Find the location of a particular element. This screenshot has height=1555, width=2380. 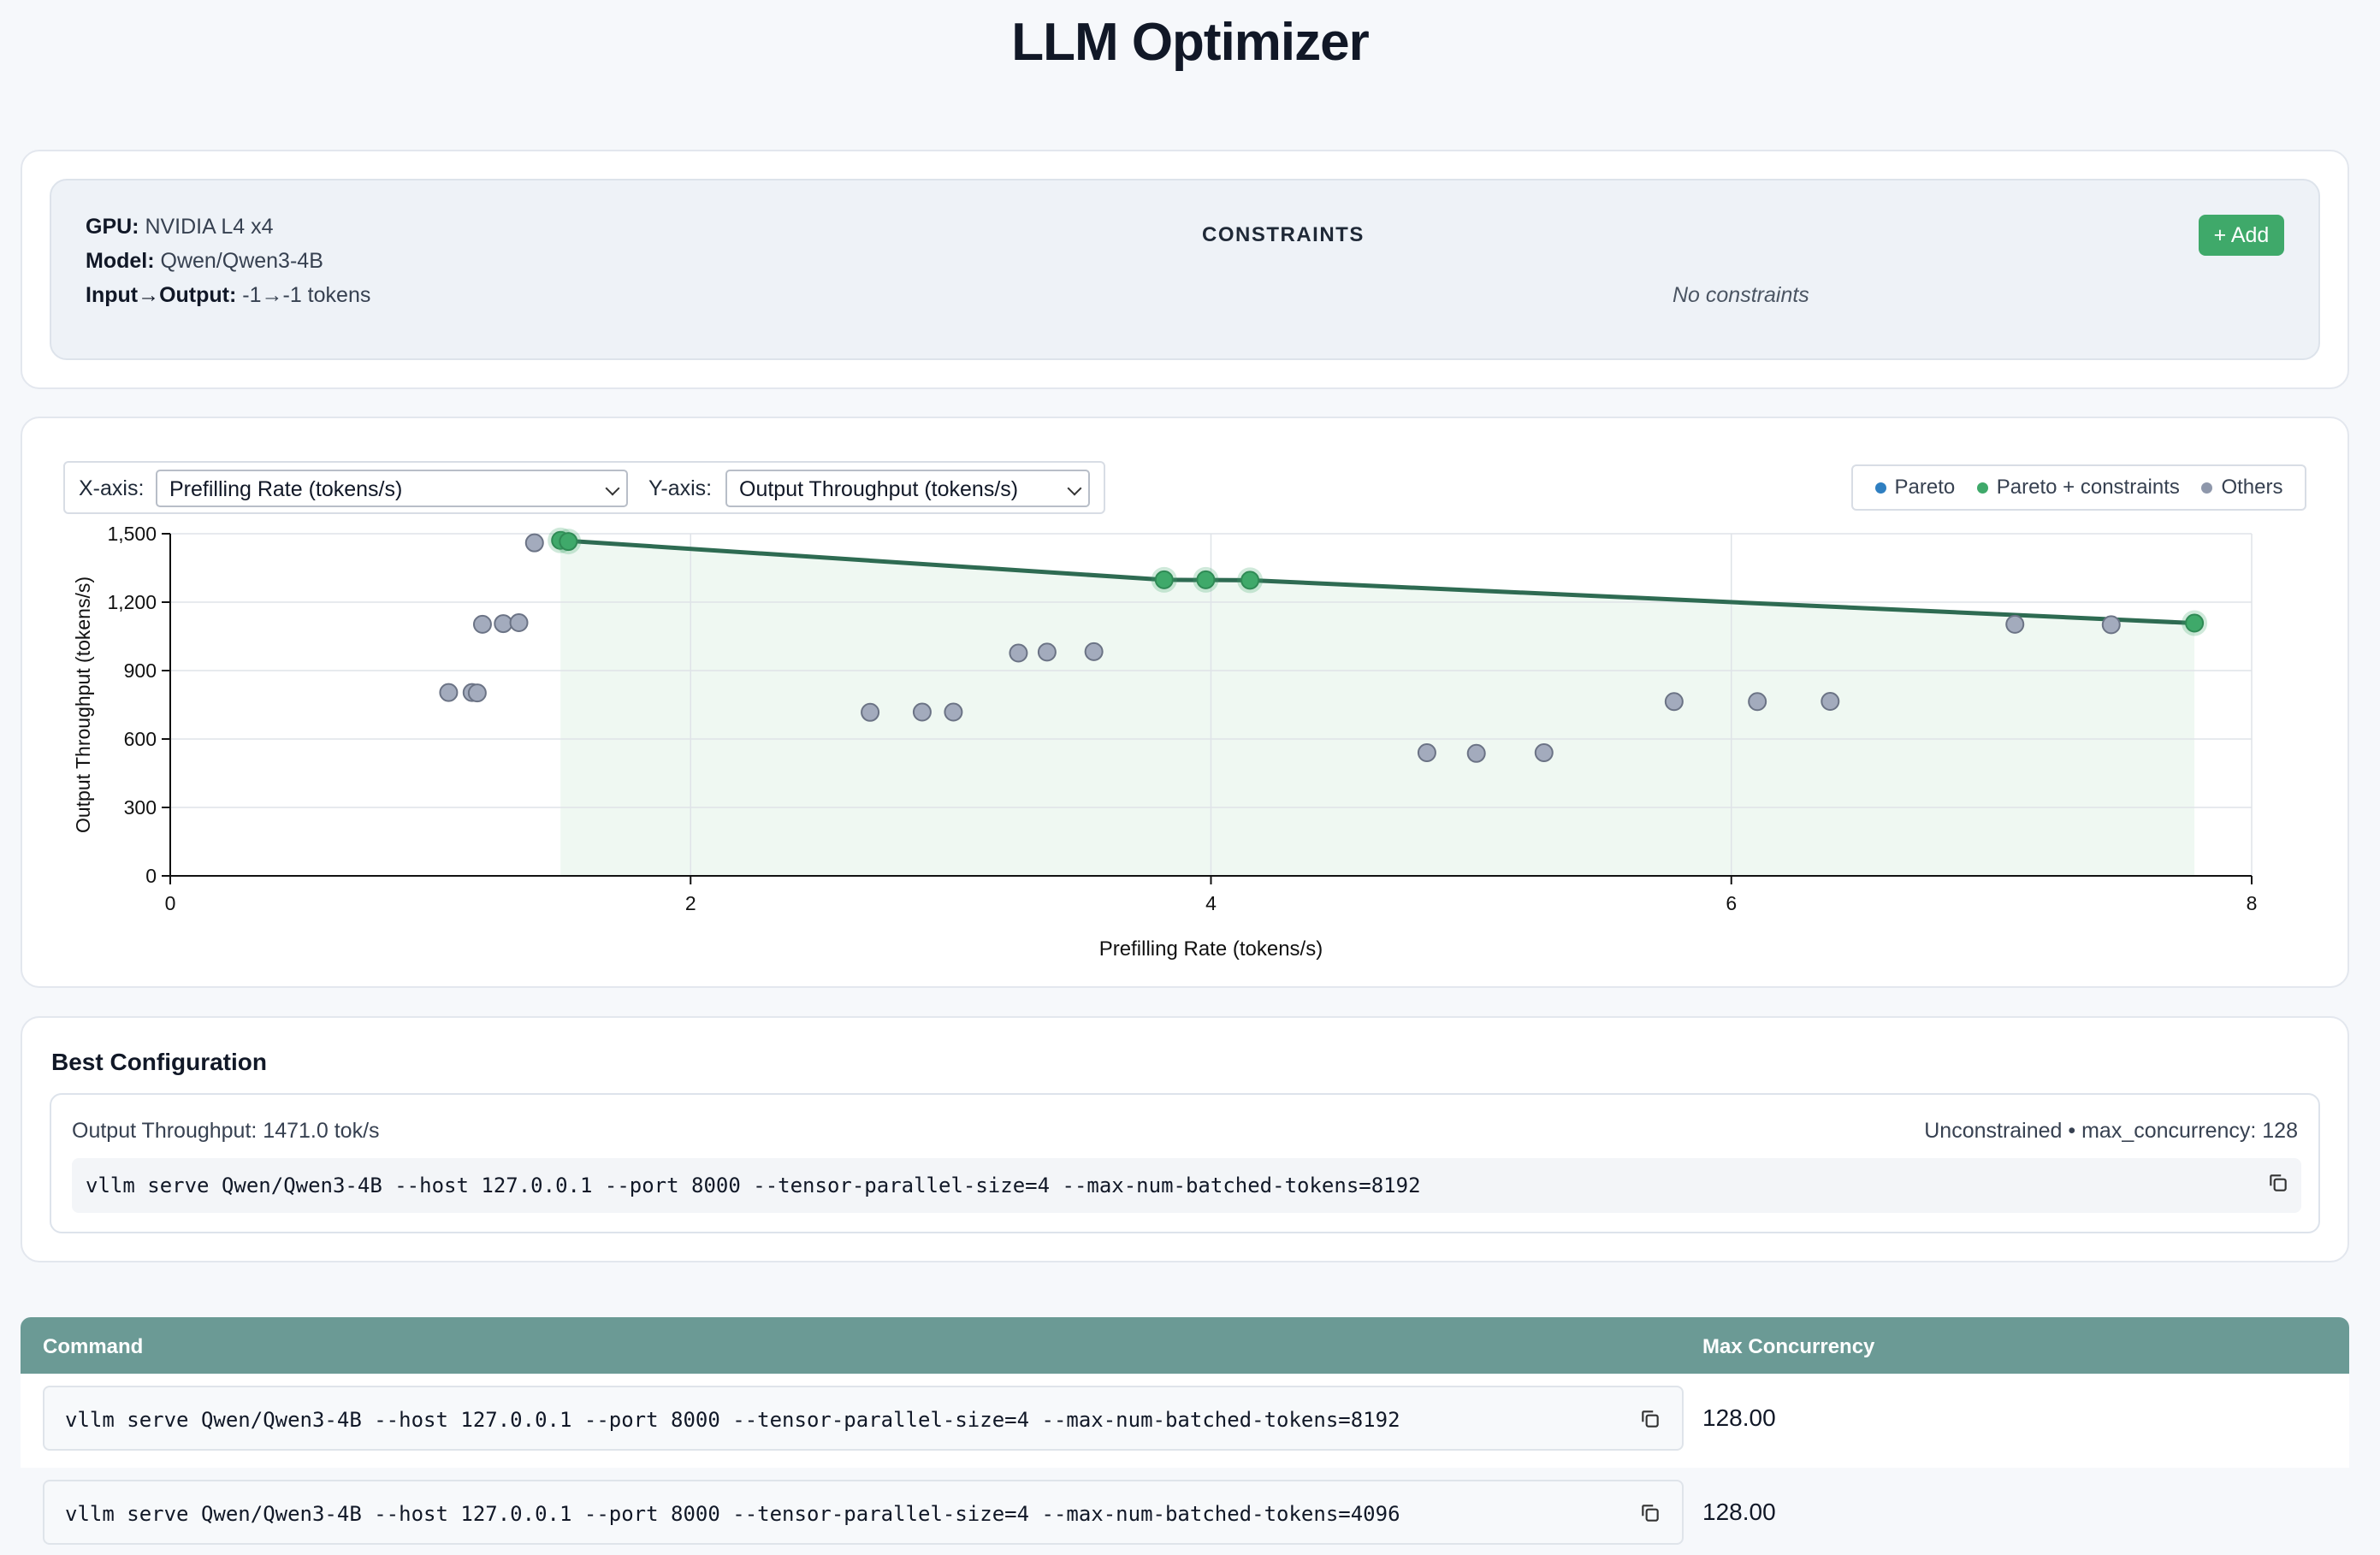

legend-item-pareto-constraints: Pareto + constraints is located at coordinates (2078, 488).